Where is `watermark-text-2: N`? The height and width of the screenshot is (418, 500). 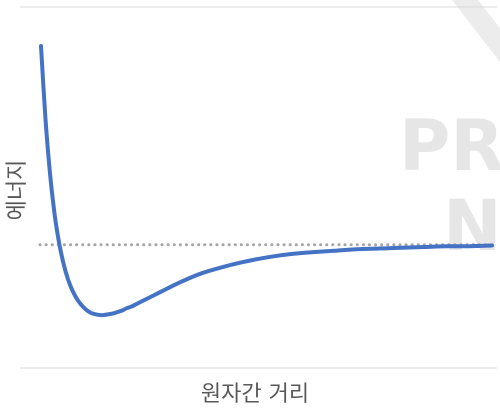
watermark-text-2: N is located at coordinates (471, 226).